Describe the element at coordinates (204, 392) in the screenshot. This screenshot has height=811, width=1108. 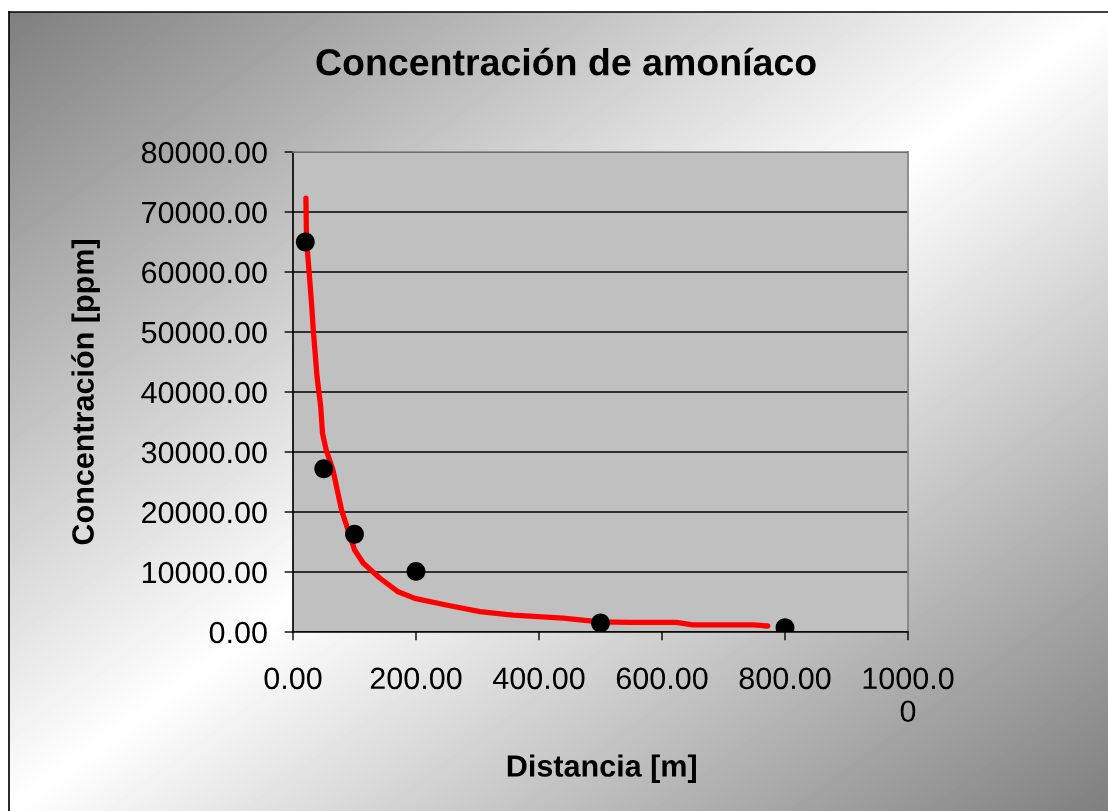
I see `y-tick-label: 40000.00` at that location.